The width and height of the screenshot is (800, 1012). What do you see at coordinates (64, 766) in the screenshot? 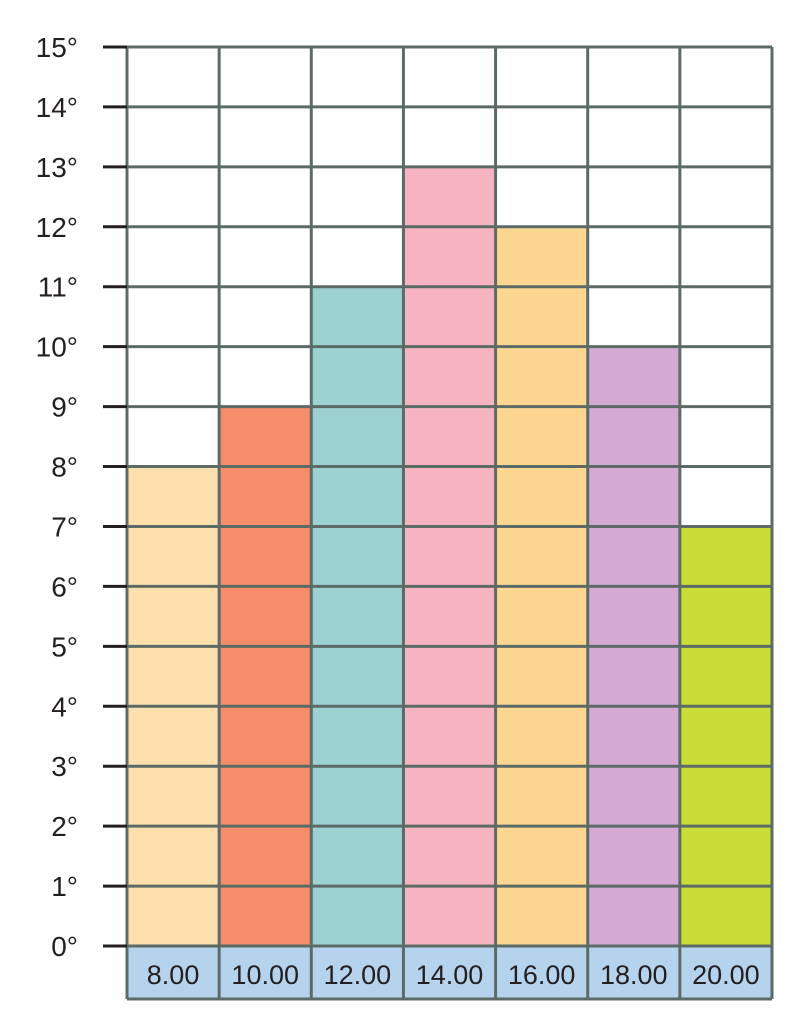
I see `y-tick-label: 3°` at bounding box center [64, 766].